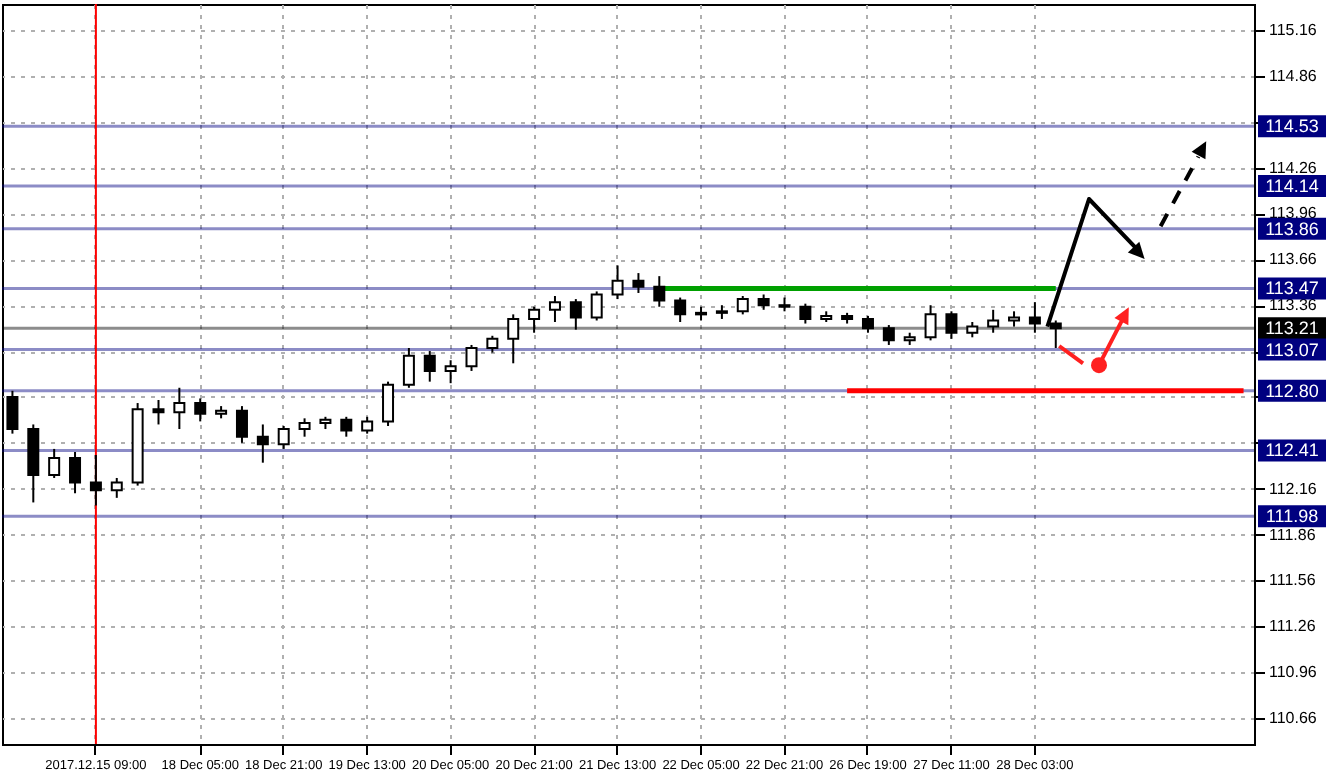 This screenshot has height=778, width=1328. Describe the element at coordinates (1292, 328) in the screenshot. I see `ref-line-label: 113.21` at that location.